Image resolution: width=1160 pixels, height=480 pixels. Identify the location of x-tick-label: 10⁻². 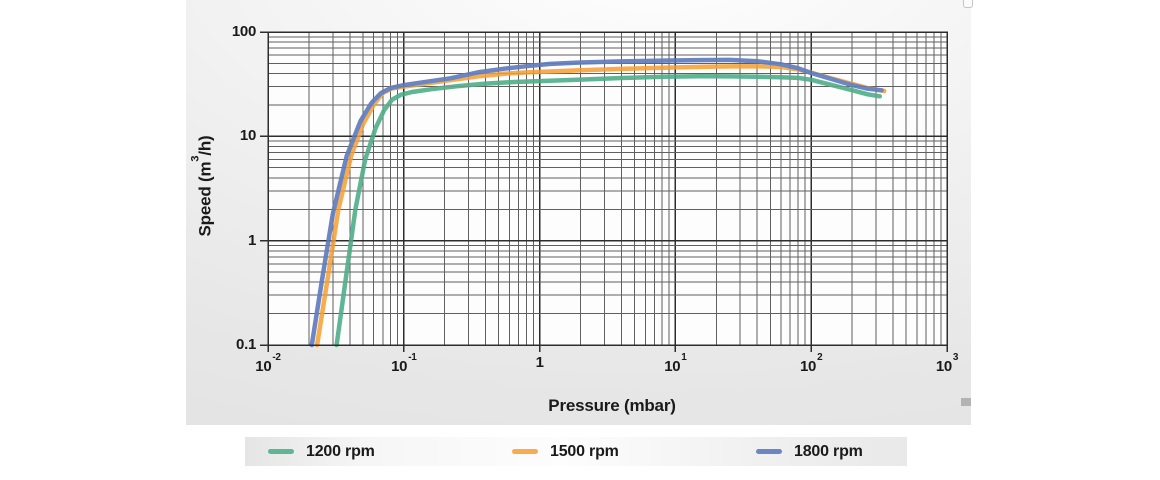
(268, 363).